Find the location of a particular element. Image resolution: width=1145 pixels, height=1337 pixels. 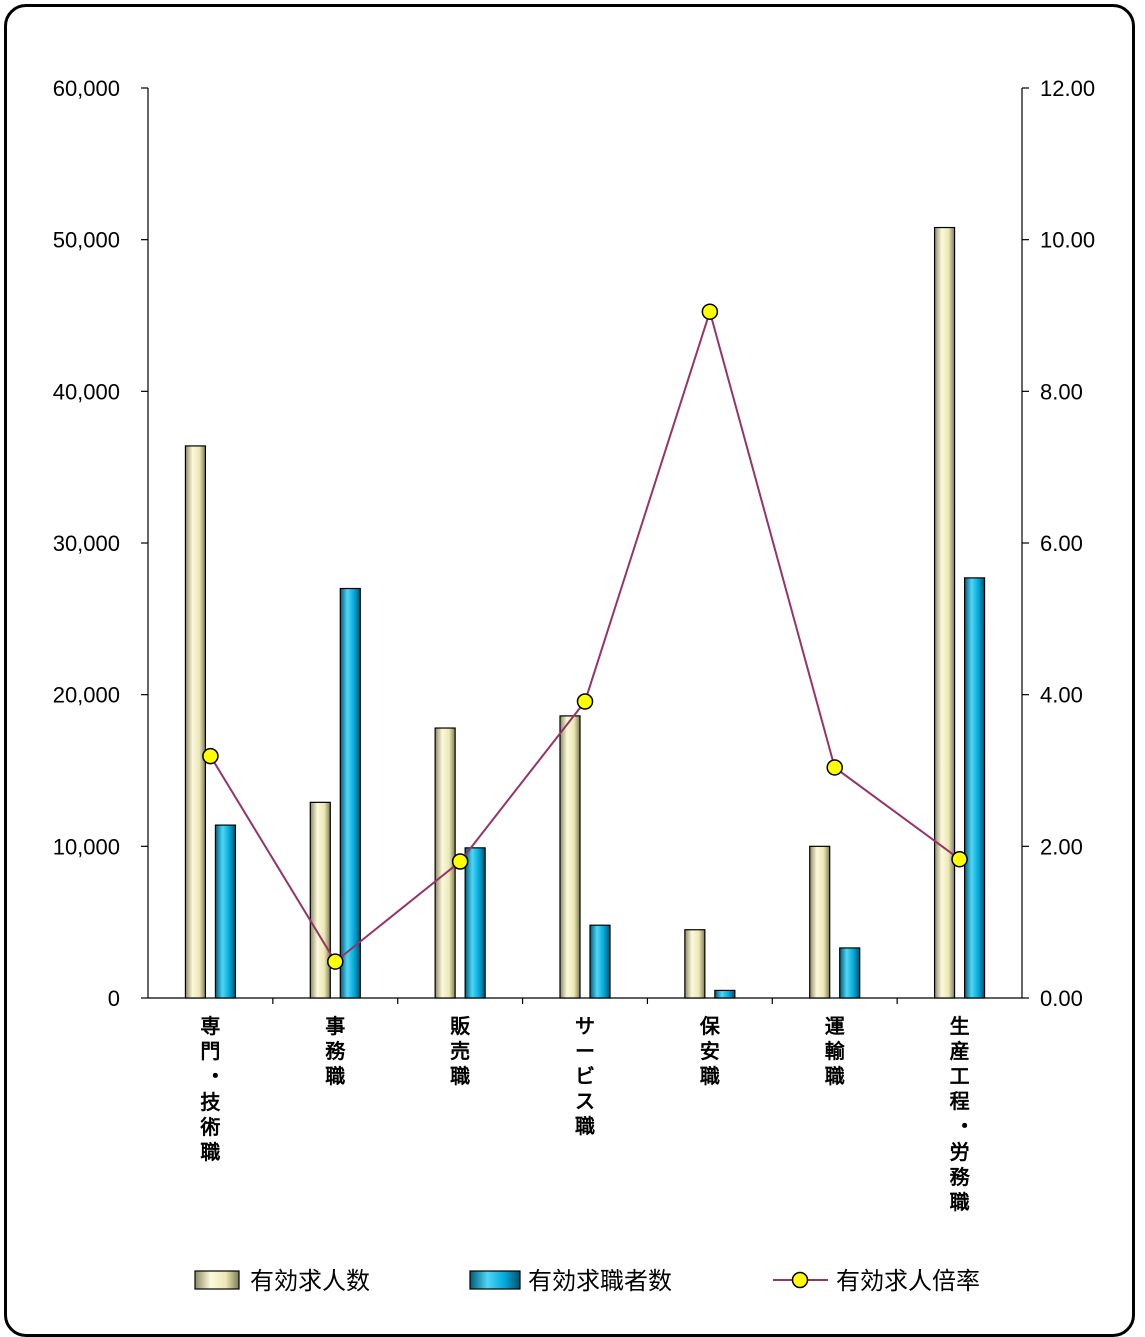

legend-swatch-marker is located at coordinates (800, 1280).